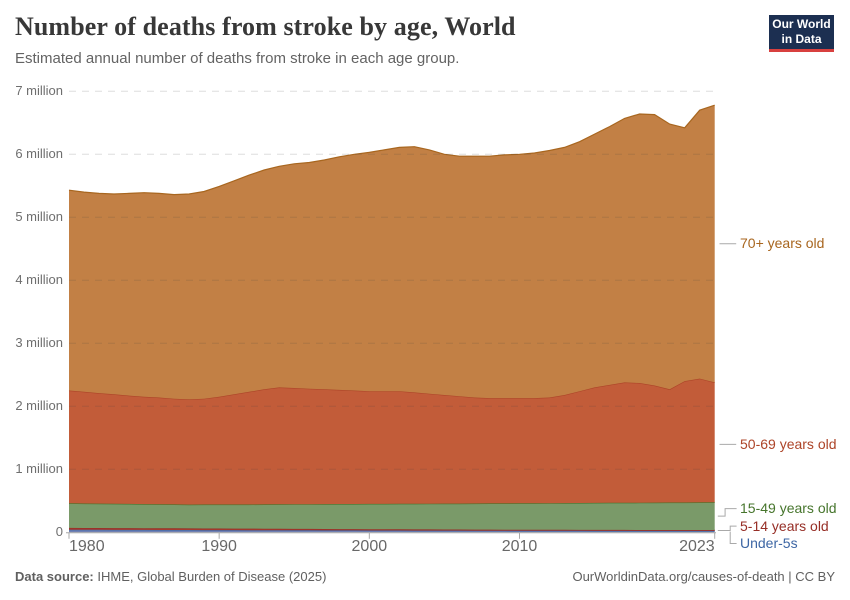 This screenshot has height=600, width=850. I want to click on series-connector-15-49-years-old, so click(727, 512).